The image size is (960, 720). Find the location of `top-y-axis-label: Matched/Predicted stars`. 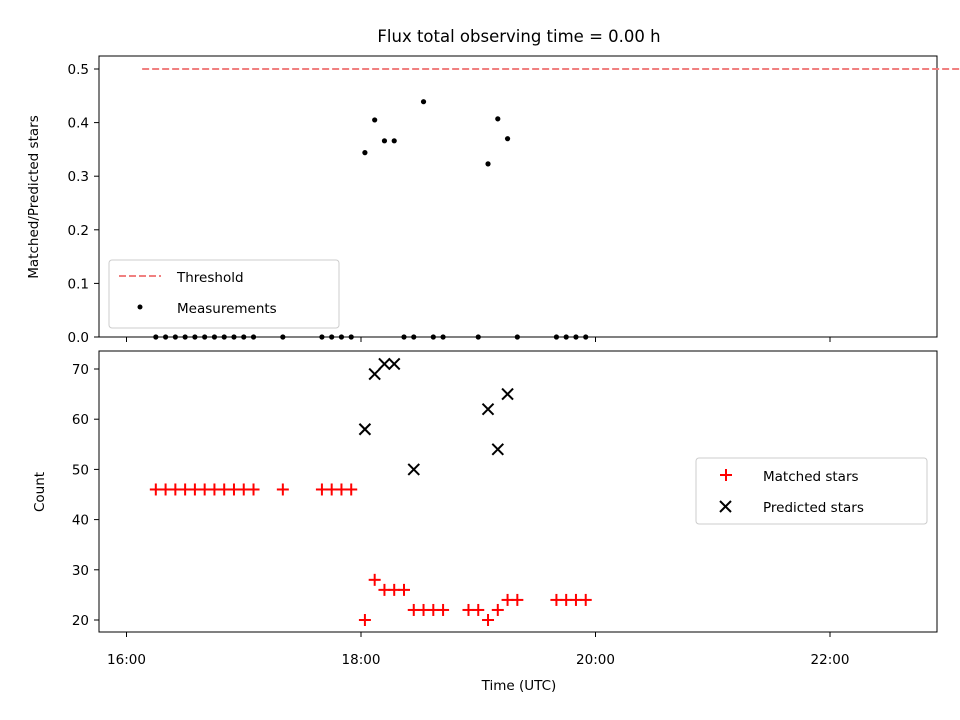

top-y-axis-label: Matched/Predicted stars is located at coordinates (34, 196).